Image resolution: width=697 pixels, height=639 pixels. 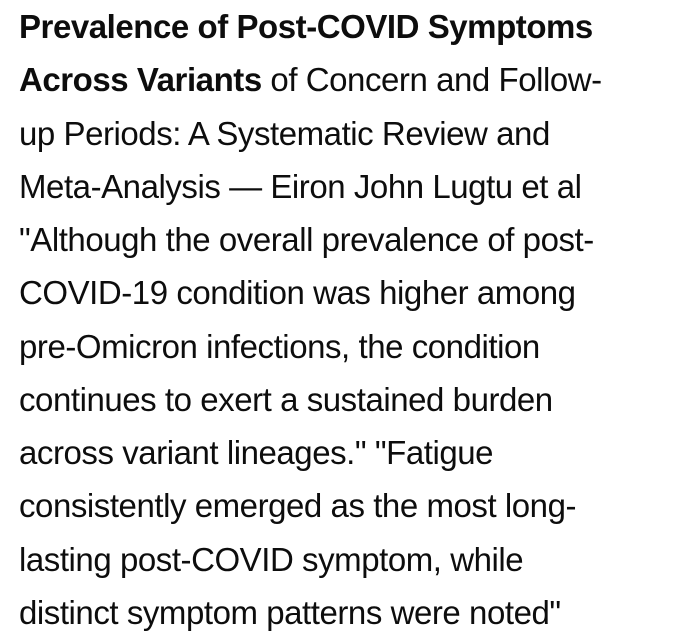 I want to click on body-text-segment: of Concern and Follow-, so click(x=431, y=80).